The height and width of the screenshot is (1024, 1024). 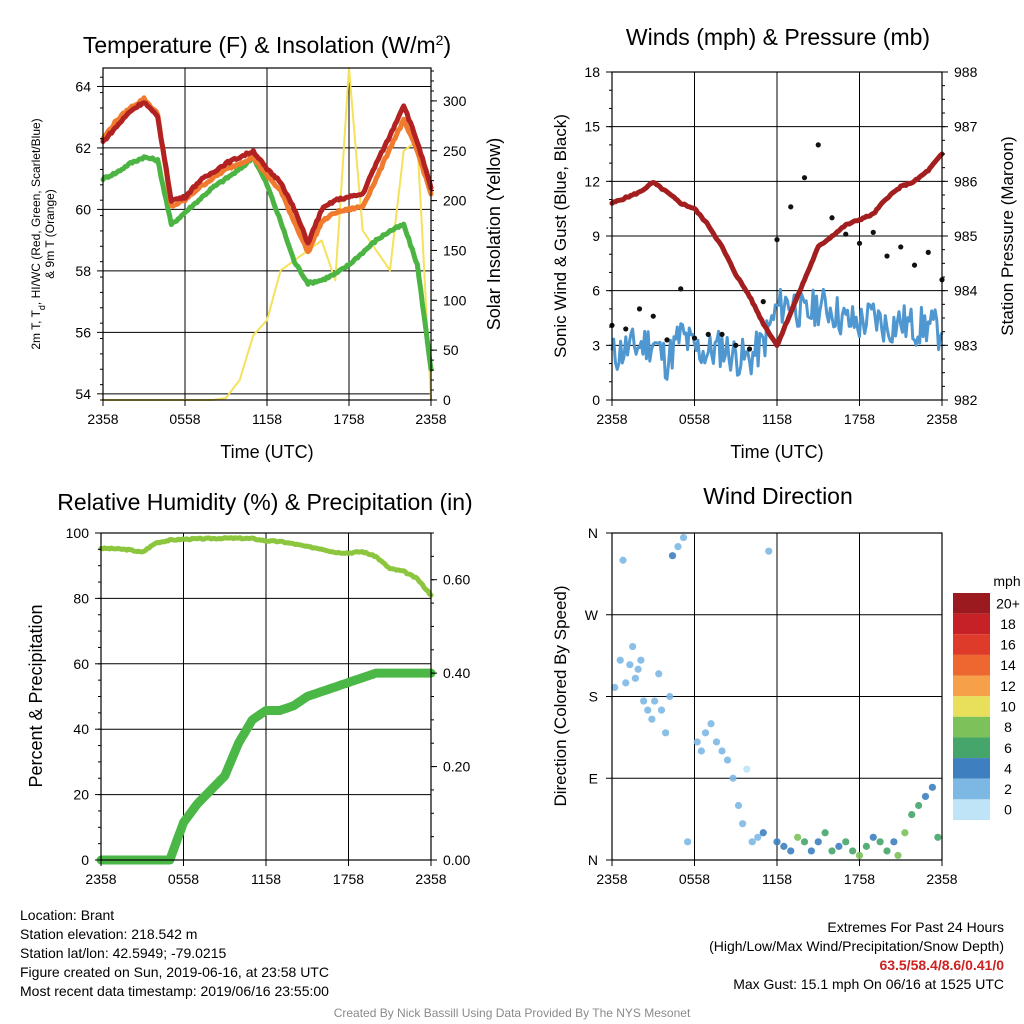 What do you see at coordinates (593, 778) in the screenshot?
I see `y-tick-label: E` at bounding box center [593, 778].